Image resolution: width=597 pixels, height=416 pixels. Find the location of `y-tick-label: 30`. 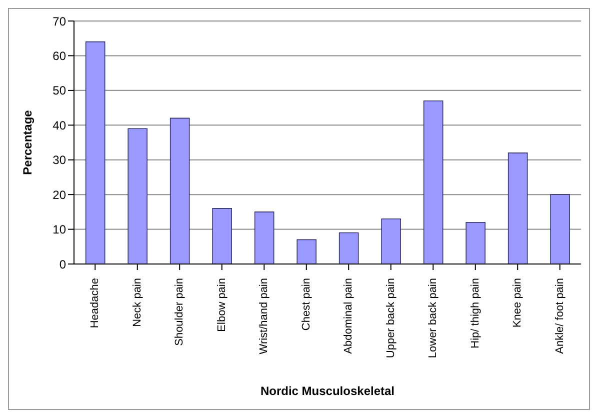

y-tick-label: 30 is located at coordinates (59, 160).